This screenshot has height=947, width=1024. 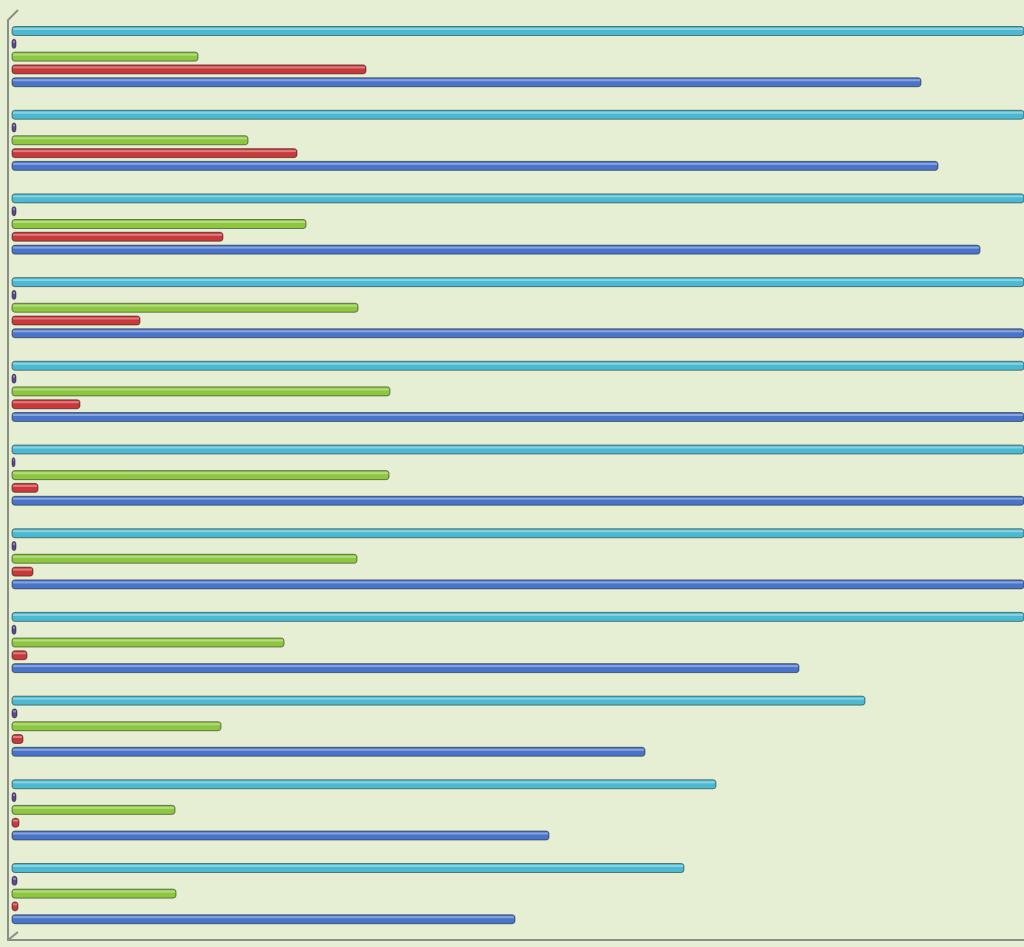 I want to click on axis-floor, so click(x=13, y=936).